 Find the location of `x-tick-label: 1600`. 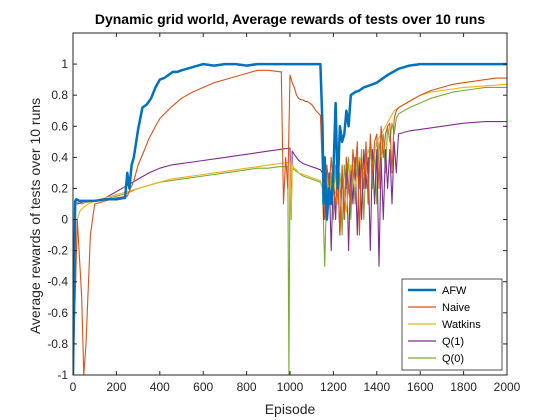

x-tick-label: 1600 is located at coordinates (420, 387).